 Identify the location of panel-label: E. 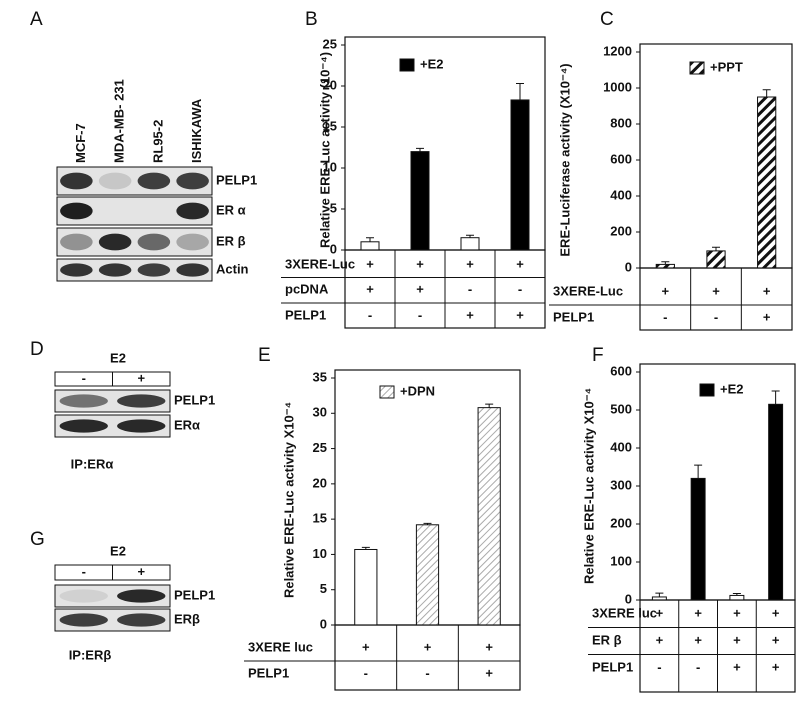
(264, 355).